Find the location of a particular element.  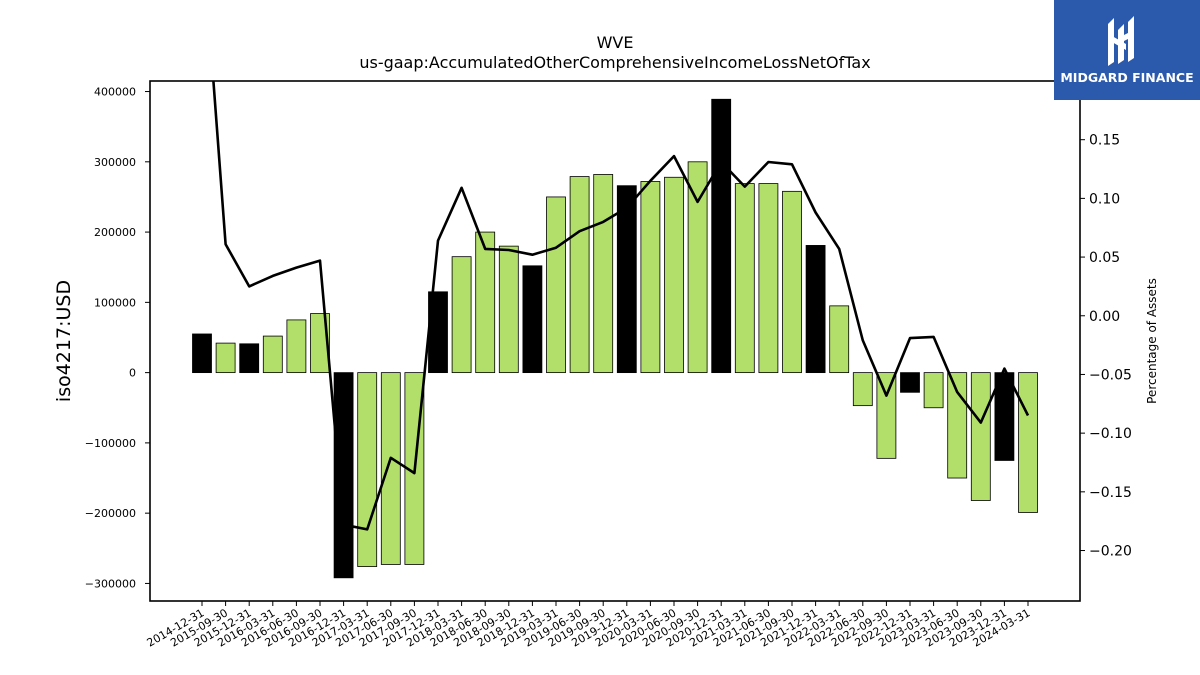

y2-tick-label: 0.00 is located at coordinates (1104, 317).